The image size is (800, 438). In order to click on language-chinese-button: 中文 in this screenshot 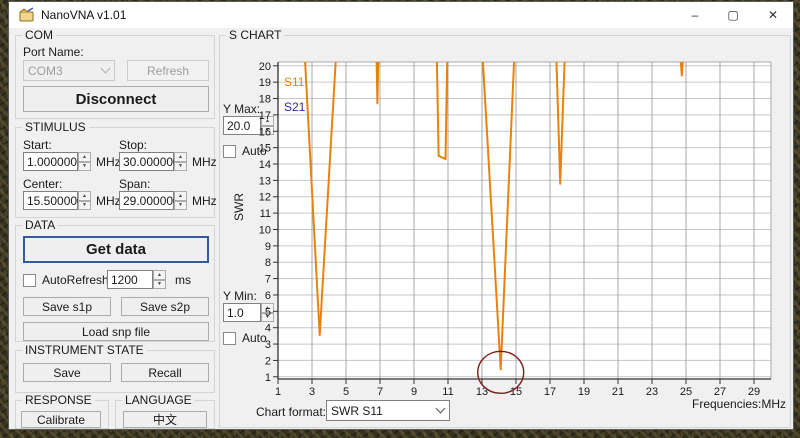, I will do `click(165, 419)`.